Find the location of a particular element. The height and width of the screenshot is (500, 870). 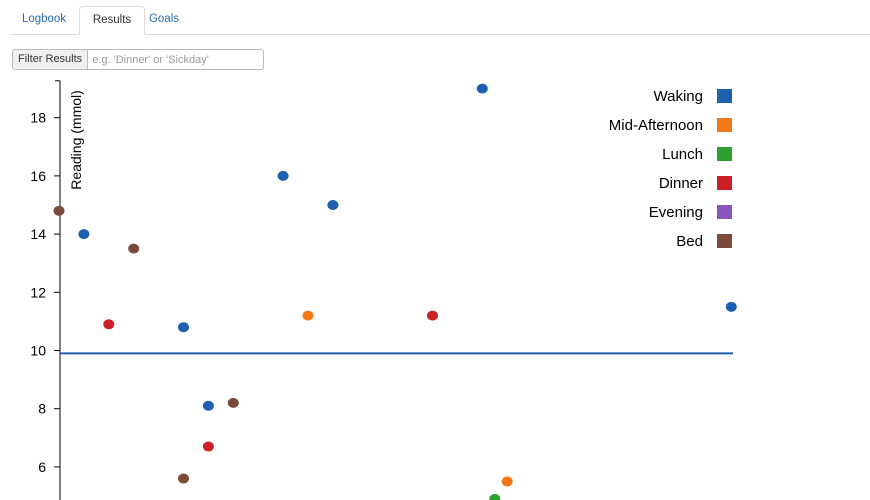

filter-results-button: Filter Results is located at coordinates (50, 59).